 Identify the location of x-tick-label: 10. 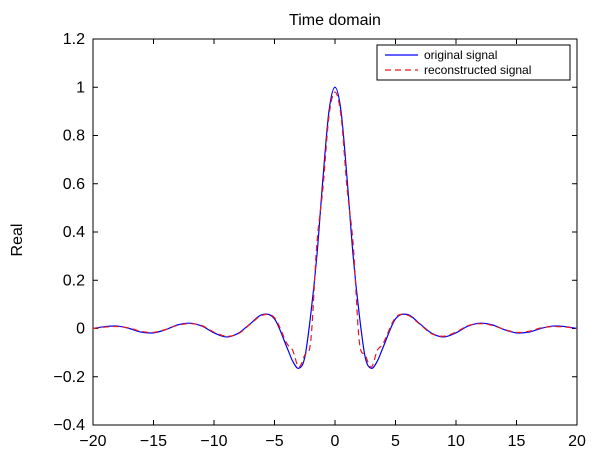
(456, 441).